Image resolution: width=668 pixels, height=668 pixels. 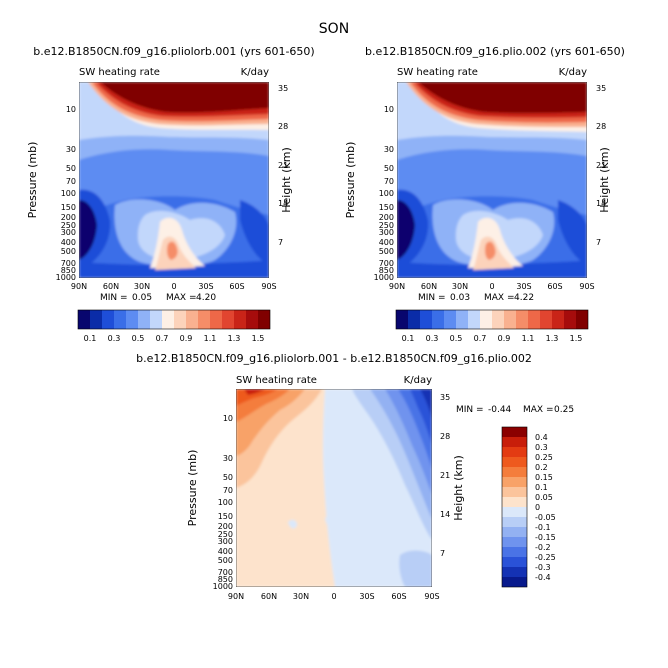 What do you see at coordinates (223, 586) in the screenshot?
I see `y-tick-label: 1000` at bounding box center [223, 586].